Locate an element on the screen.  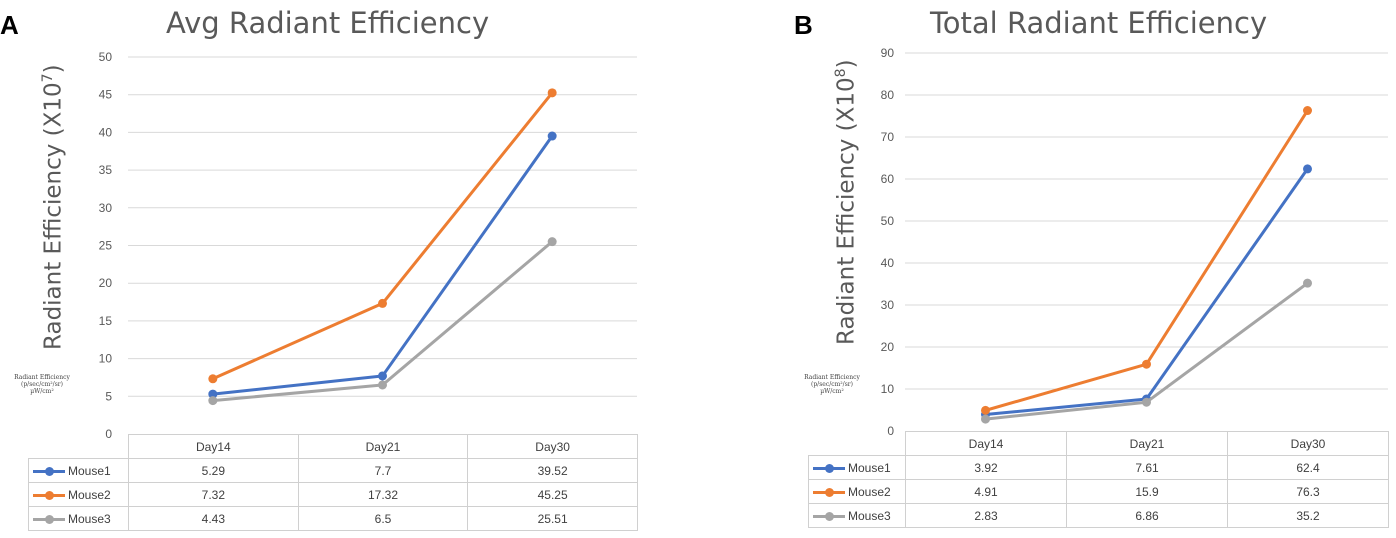
data-value-cell: 2.83 is located at coordinates (986, 515).